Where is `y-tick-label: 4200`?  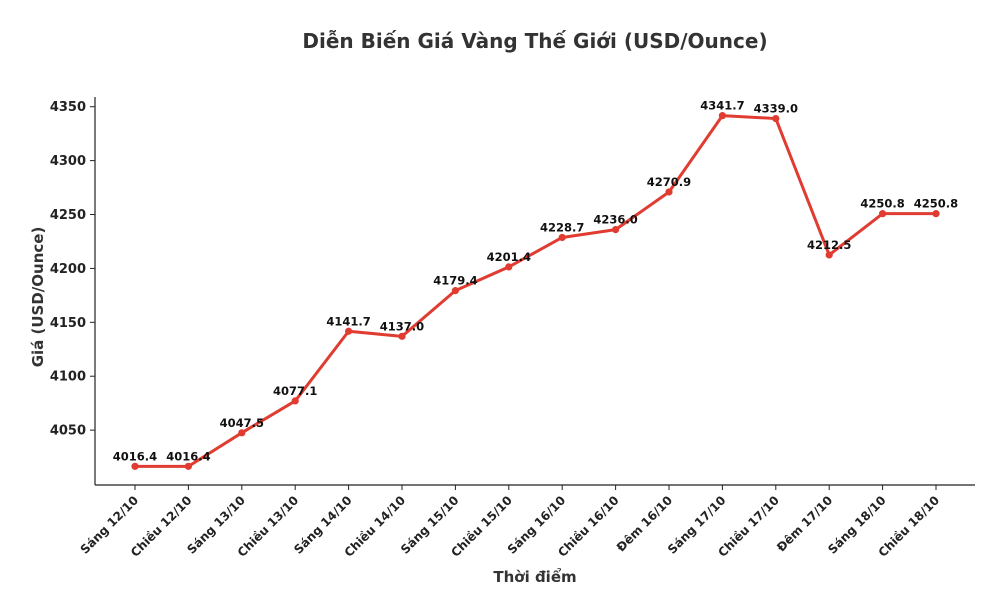
y-tick-label: 4200 is located at coordinates (68, 269).